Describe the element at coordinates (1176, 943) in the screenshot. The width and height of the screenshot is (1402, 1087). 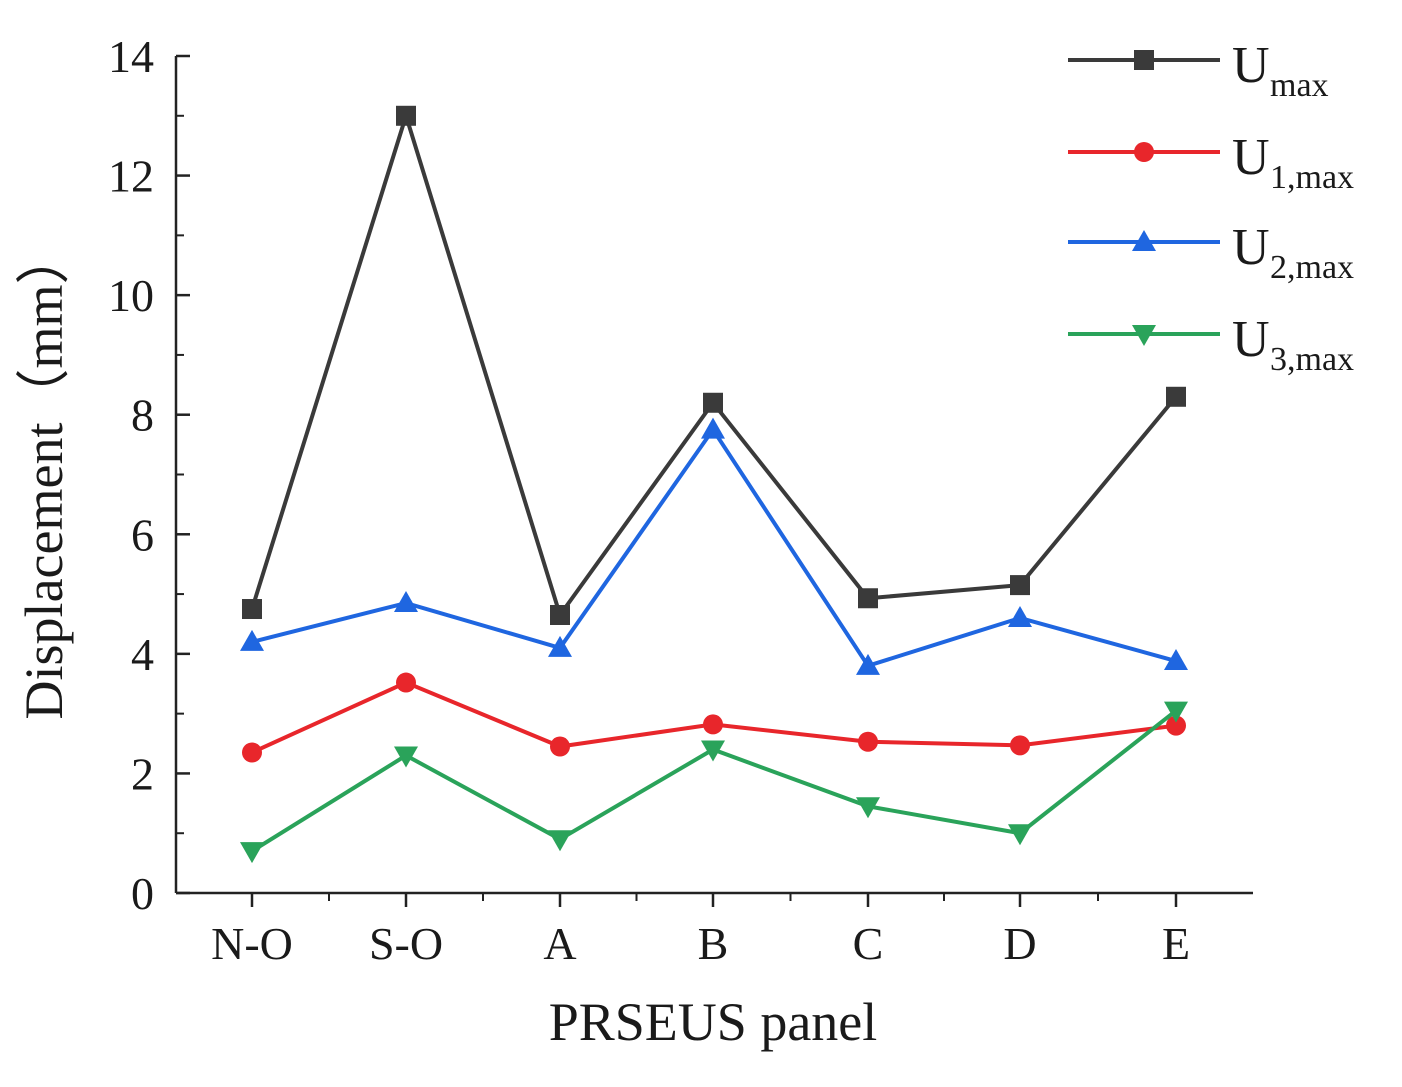
I see `x-tick-label: E` at that location.